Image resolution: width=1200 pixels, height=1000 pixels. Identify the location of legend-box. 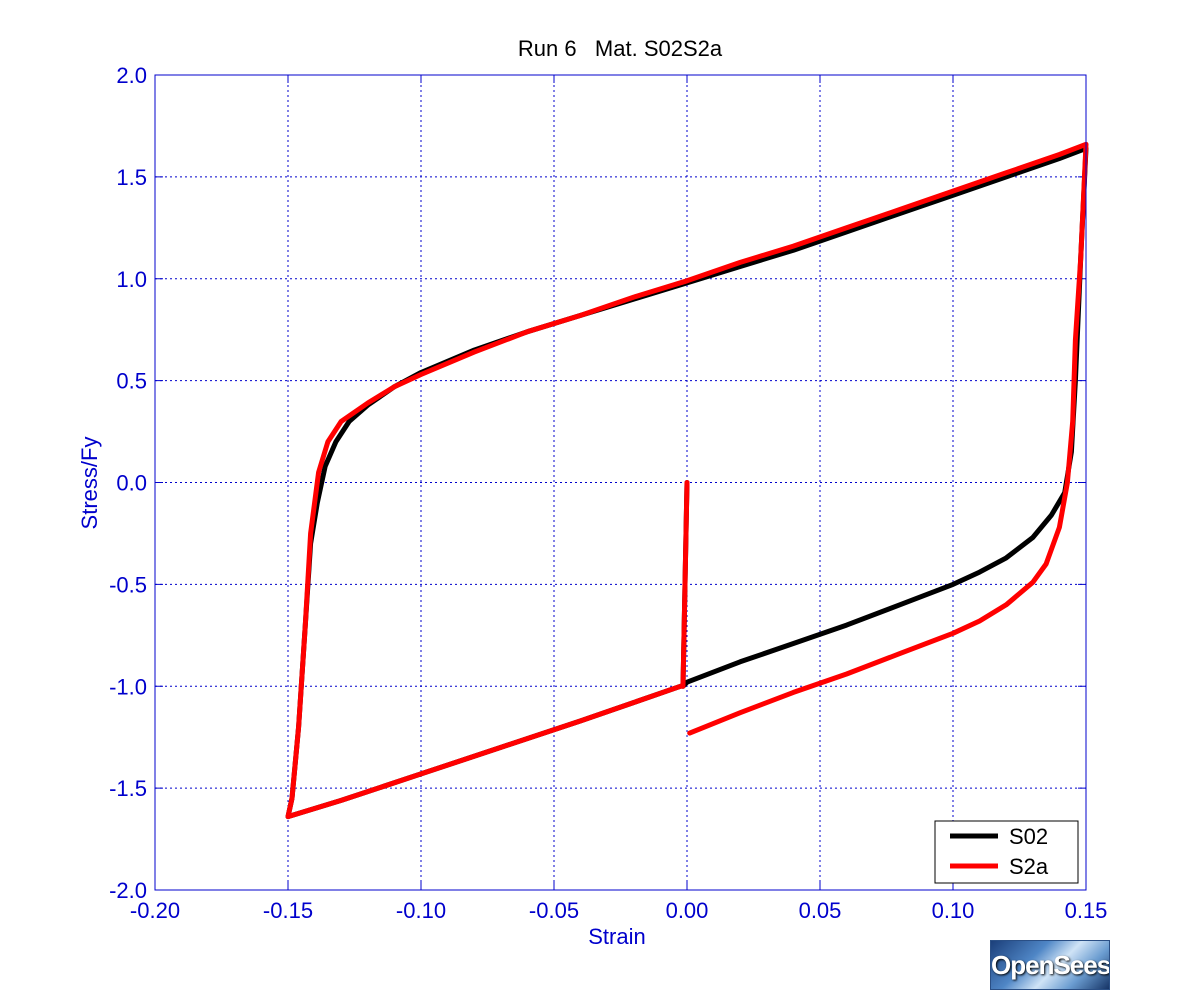
(1006, 852).